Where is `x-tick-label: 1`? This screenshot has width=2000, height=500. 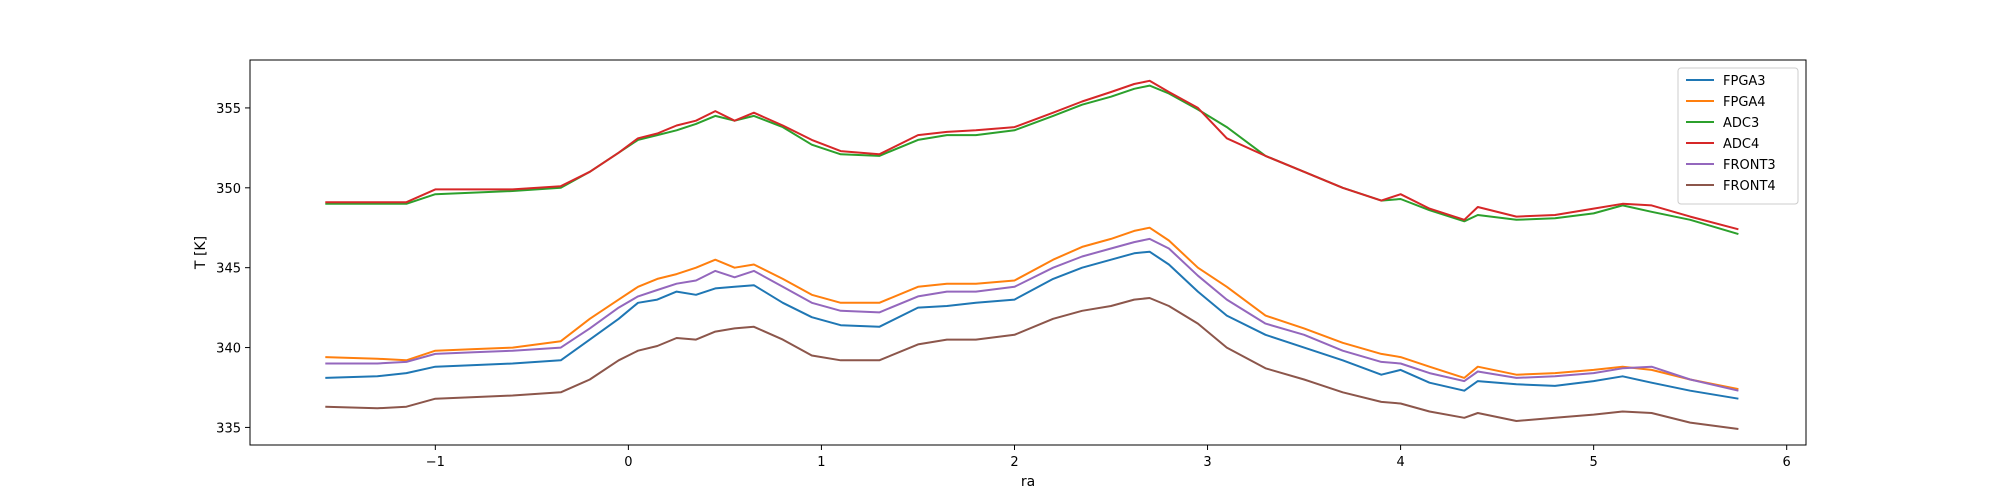
x-tick-label: 1 is located at coordinates (821, 462).